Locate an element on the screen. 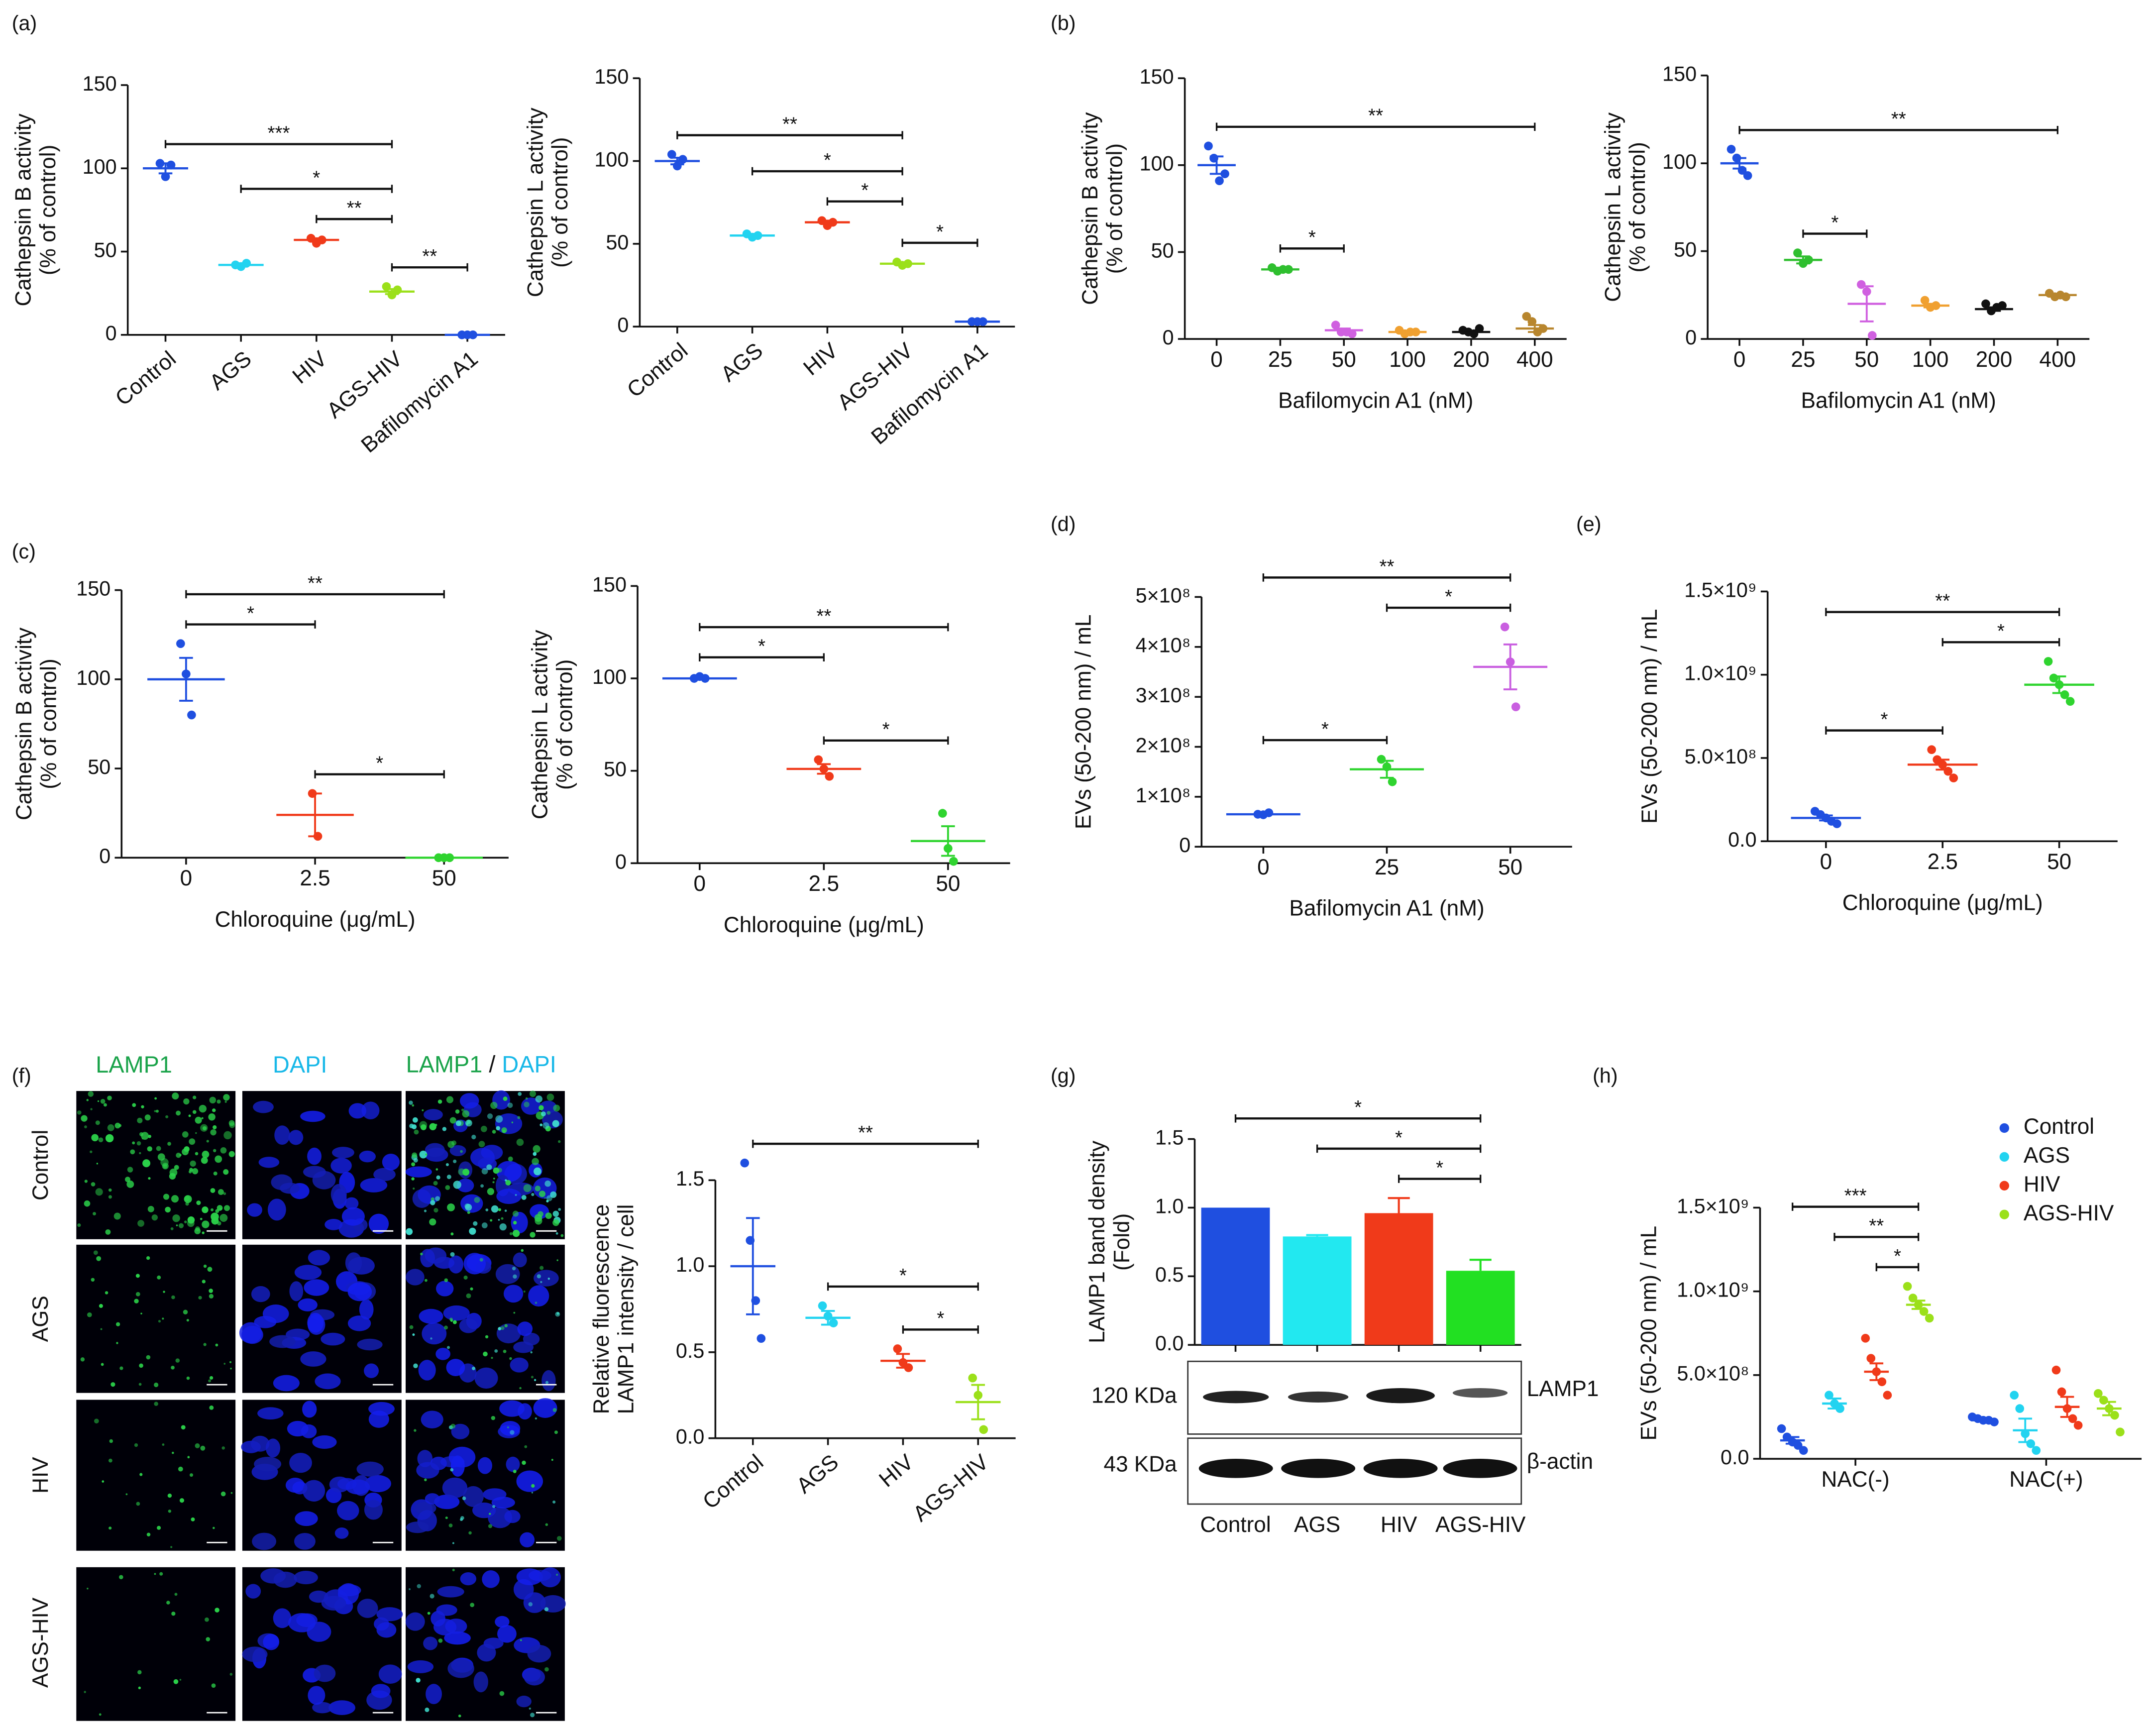 This screenshot has width=2152, height=1736. header-part: LAMP1 is located at coordinates (445, 1065).